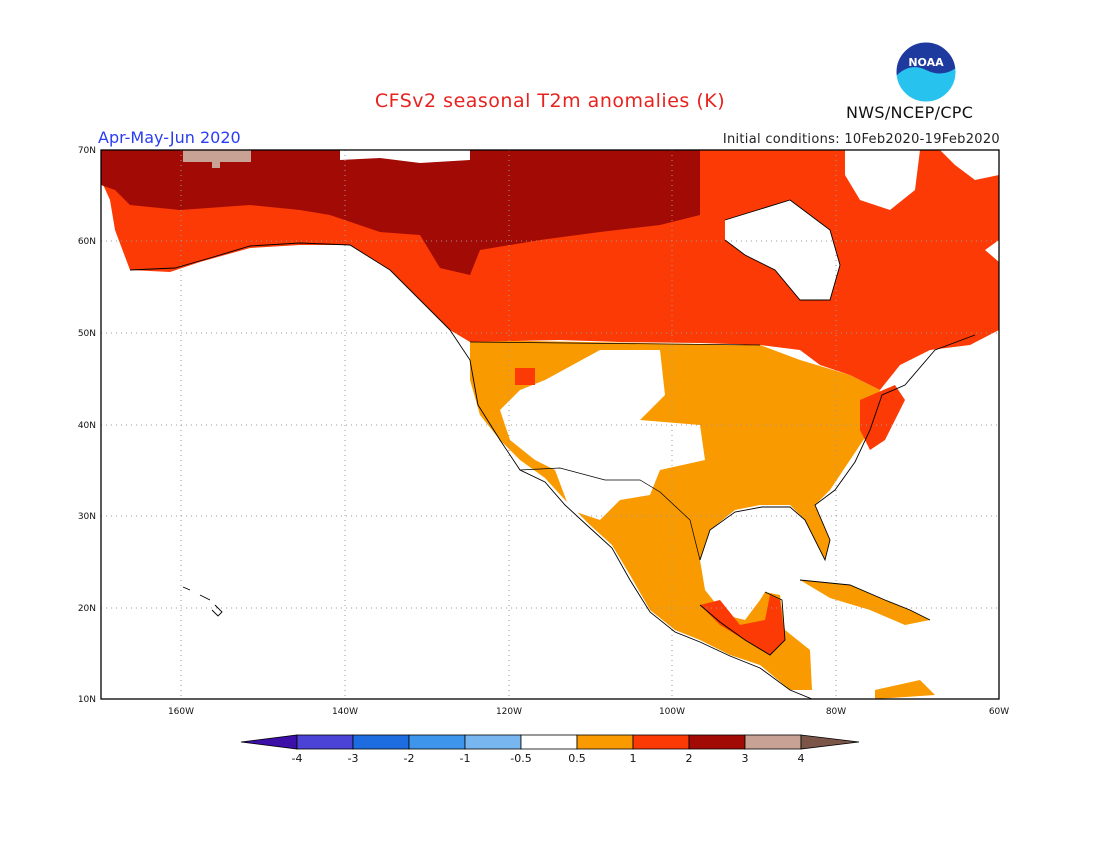  I want to click on colorbar-min-arrow, so click(269, 742).